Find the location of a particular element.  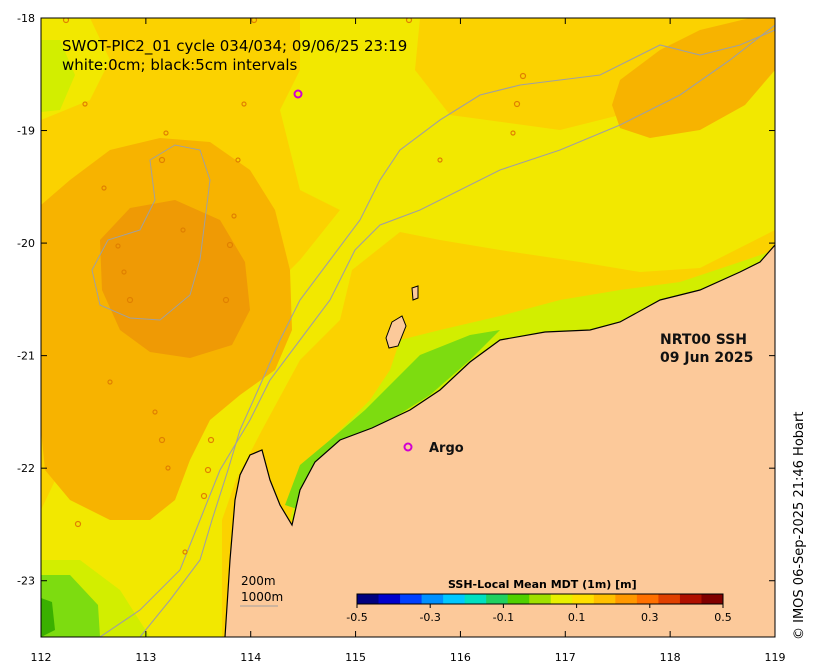

colorbar-tick-label: 0.1 is located at coordinates (577, 617).